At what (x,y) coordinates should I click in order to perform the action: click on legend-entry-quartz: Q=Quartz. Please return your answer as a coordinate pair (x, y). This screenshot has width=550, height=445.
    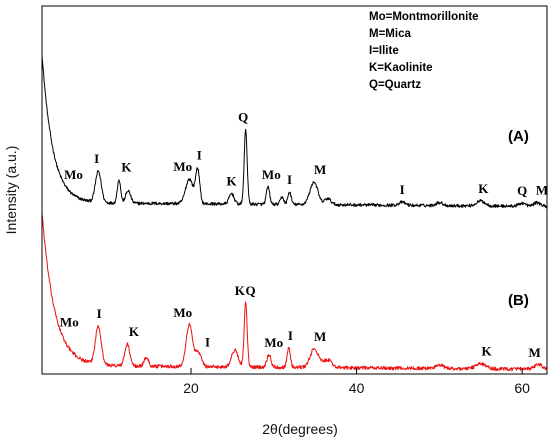
    Looking at the image, I should click on (395, 85).